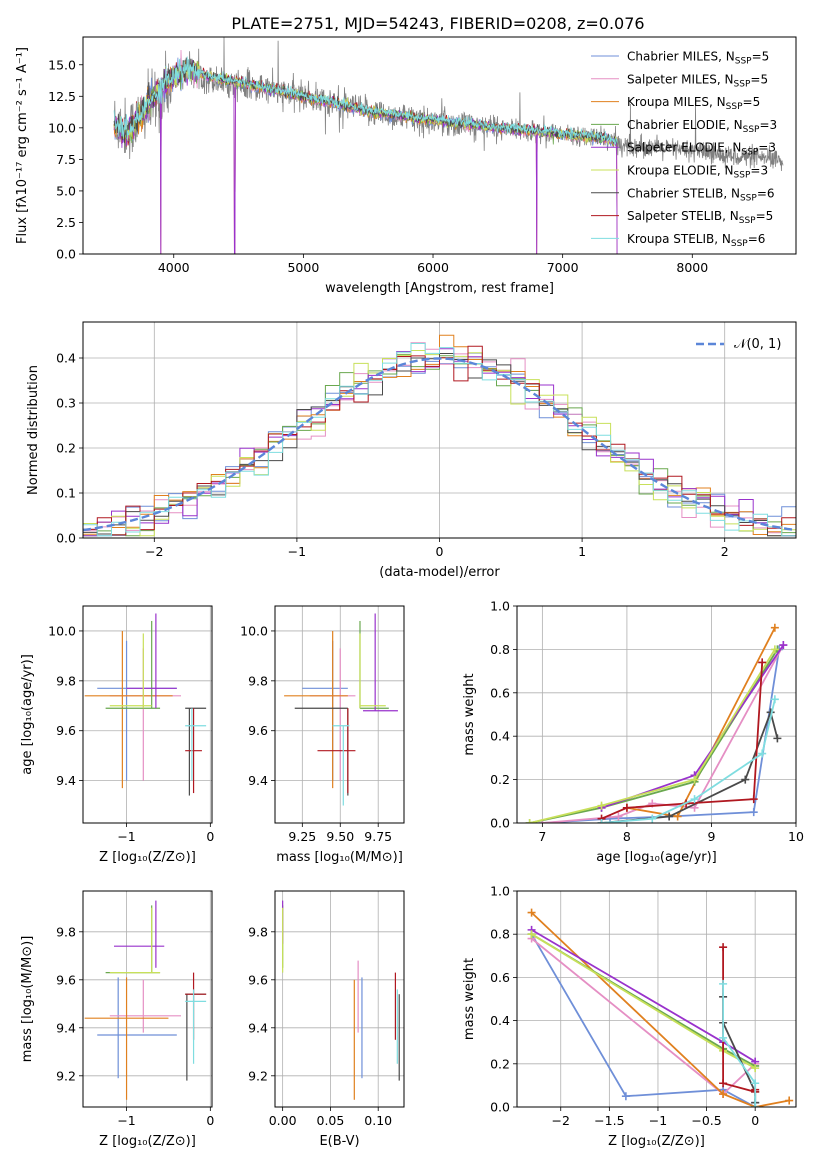 The width and height of the screenshot is (819, 1170). What do you see at coordinates (542, 836) in the screenshot?
I see `x-tick-label: 7` at bounding box center [542, 836].